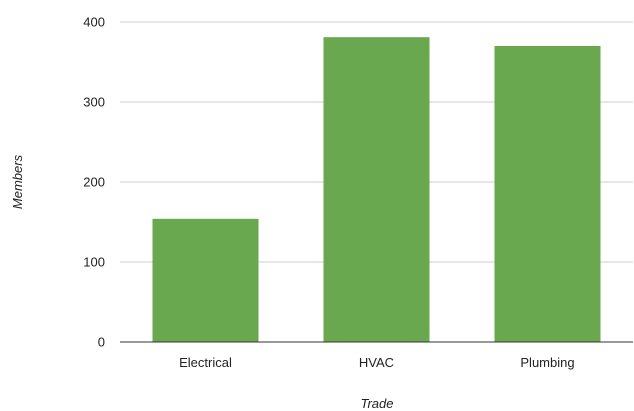 This screenshot has width=634, height=411. I want to click on bar-hvac, so click(376, 189).